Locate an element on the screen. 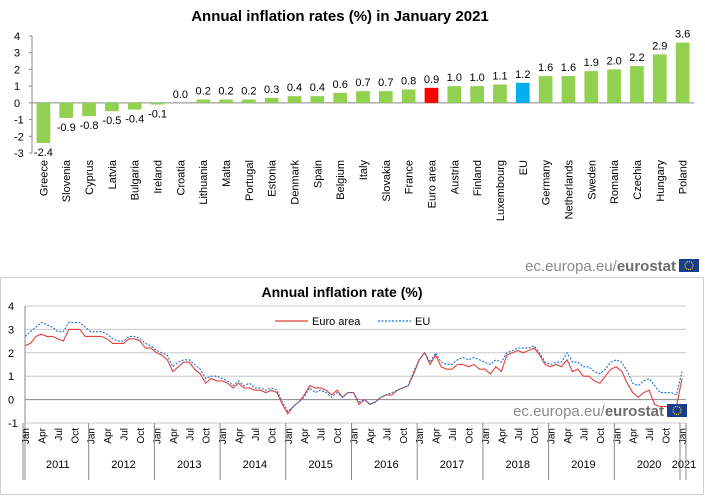 Image resolution: width=705 pixels, height=501 pixels. category-label: Greece is located at coordinates (44, 178).